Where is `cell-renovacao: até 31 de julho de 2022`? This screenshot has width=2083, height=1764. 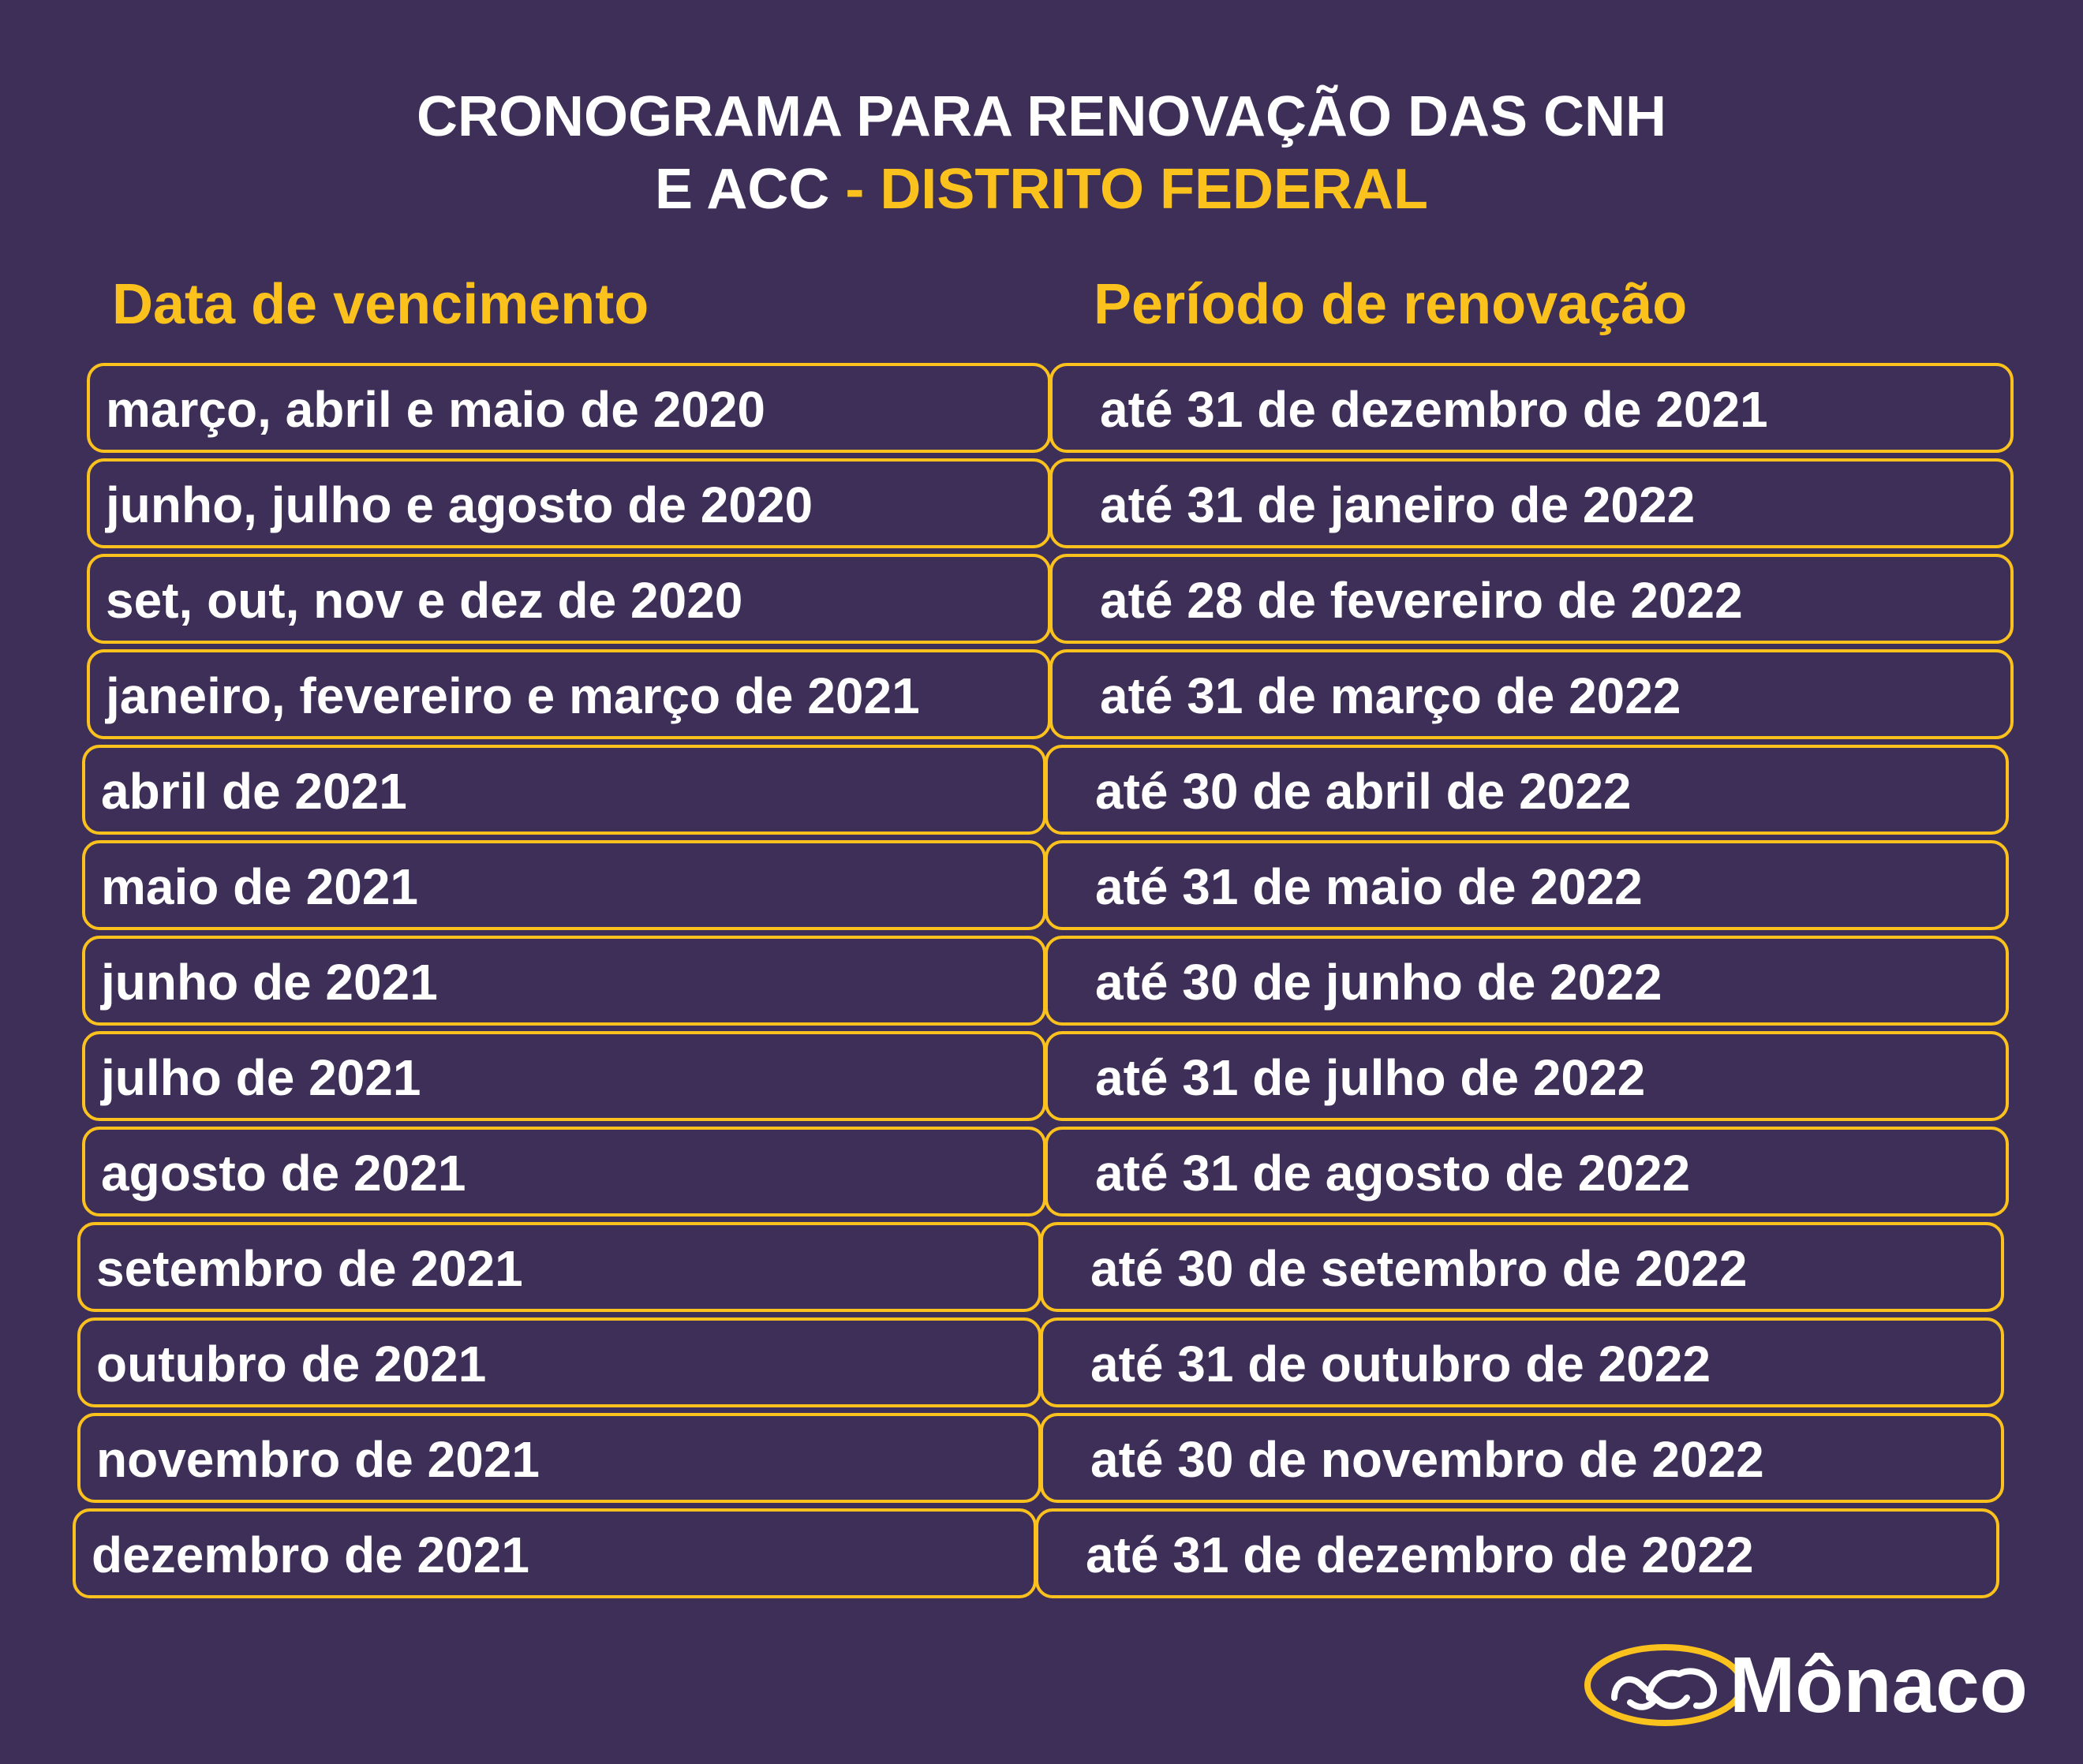
cell-renovacao: até 31 de julho de 2022 is located at coordinates (1527, 1076).